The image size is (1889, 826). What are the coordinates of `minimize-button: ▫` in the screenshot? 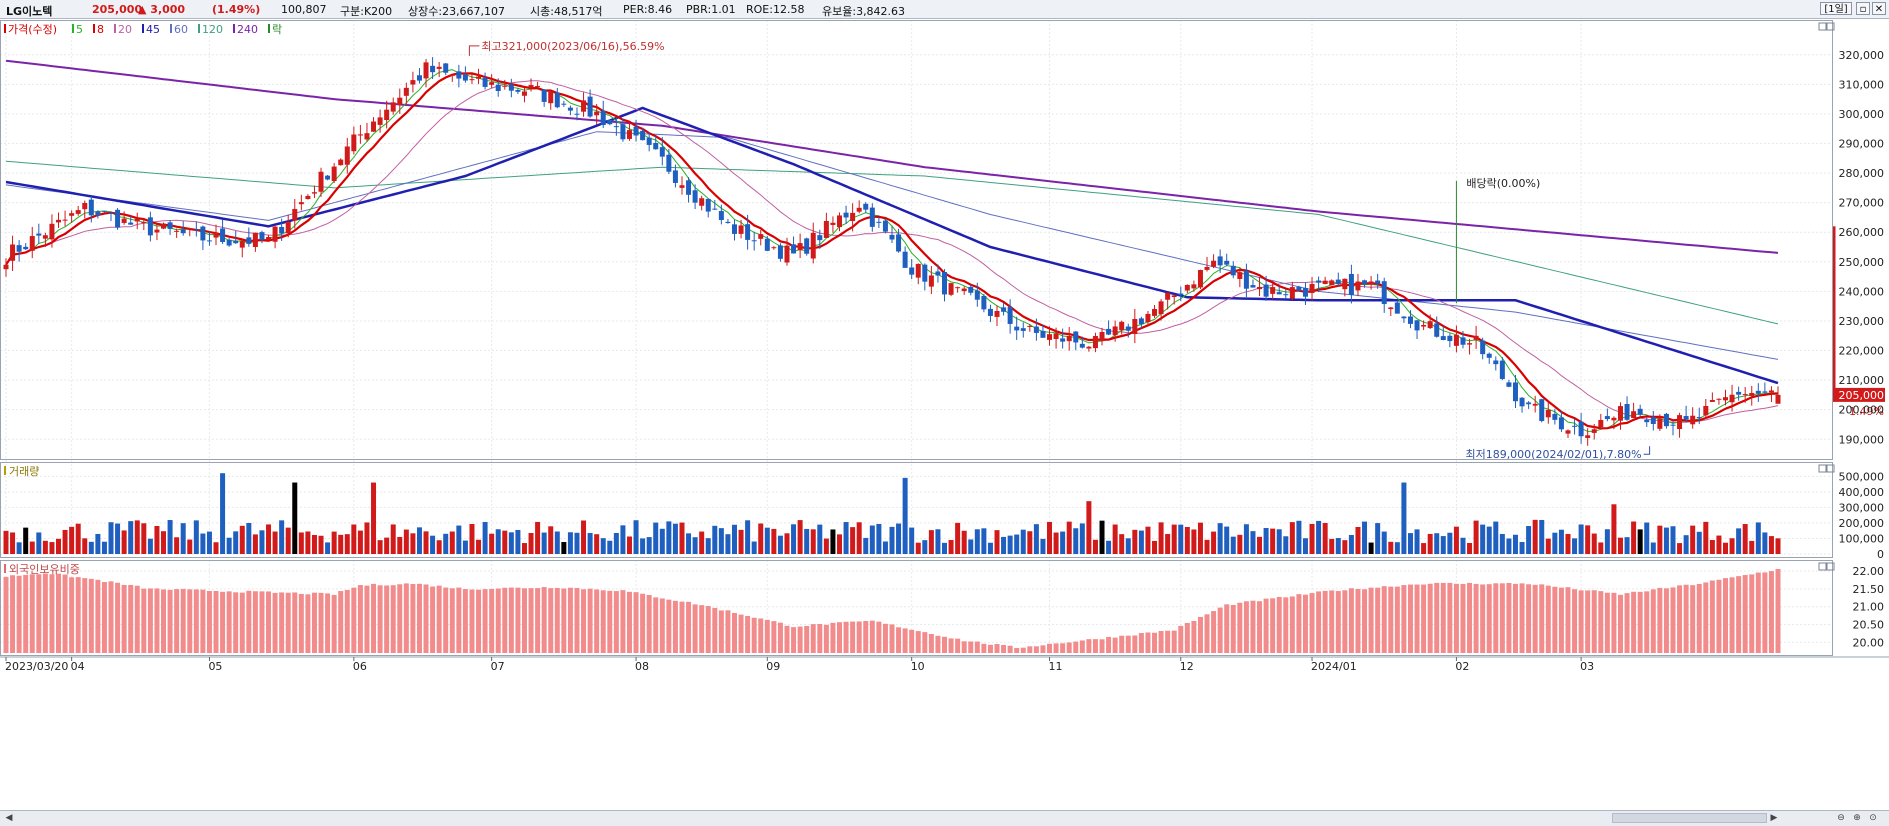 It's located at (1863, 8).